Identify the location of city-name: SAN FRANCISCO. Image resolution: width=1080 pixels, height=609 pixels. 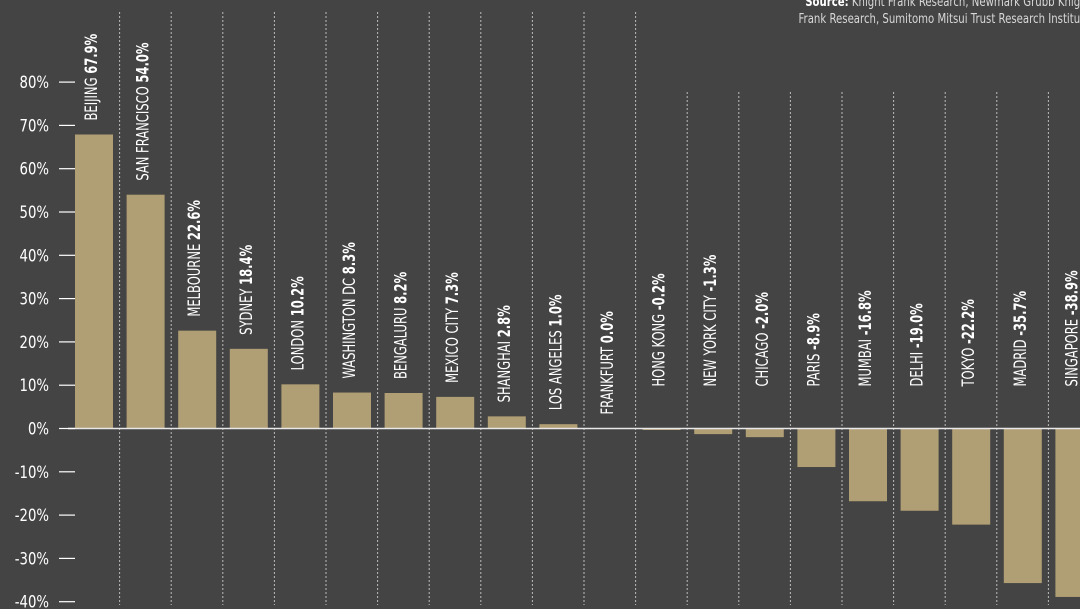
(144, 132).